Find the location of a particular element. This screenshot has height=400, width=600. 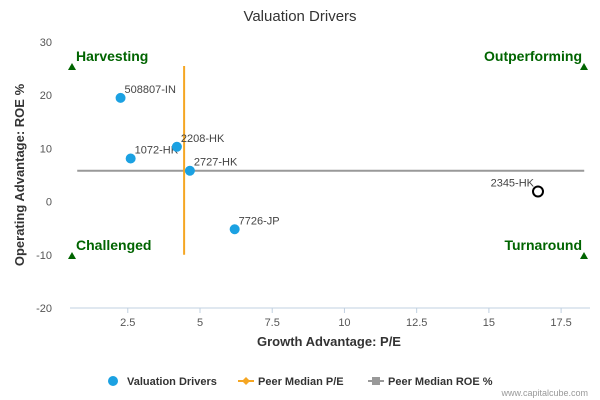

data-point: 2727-HK is located at coordinates (211, 166).